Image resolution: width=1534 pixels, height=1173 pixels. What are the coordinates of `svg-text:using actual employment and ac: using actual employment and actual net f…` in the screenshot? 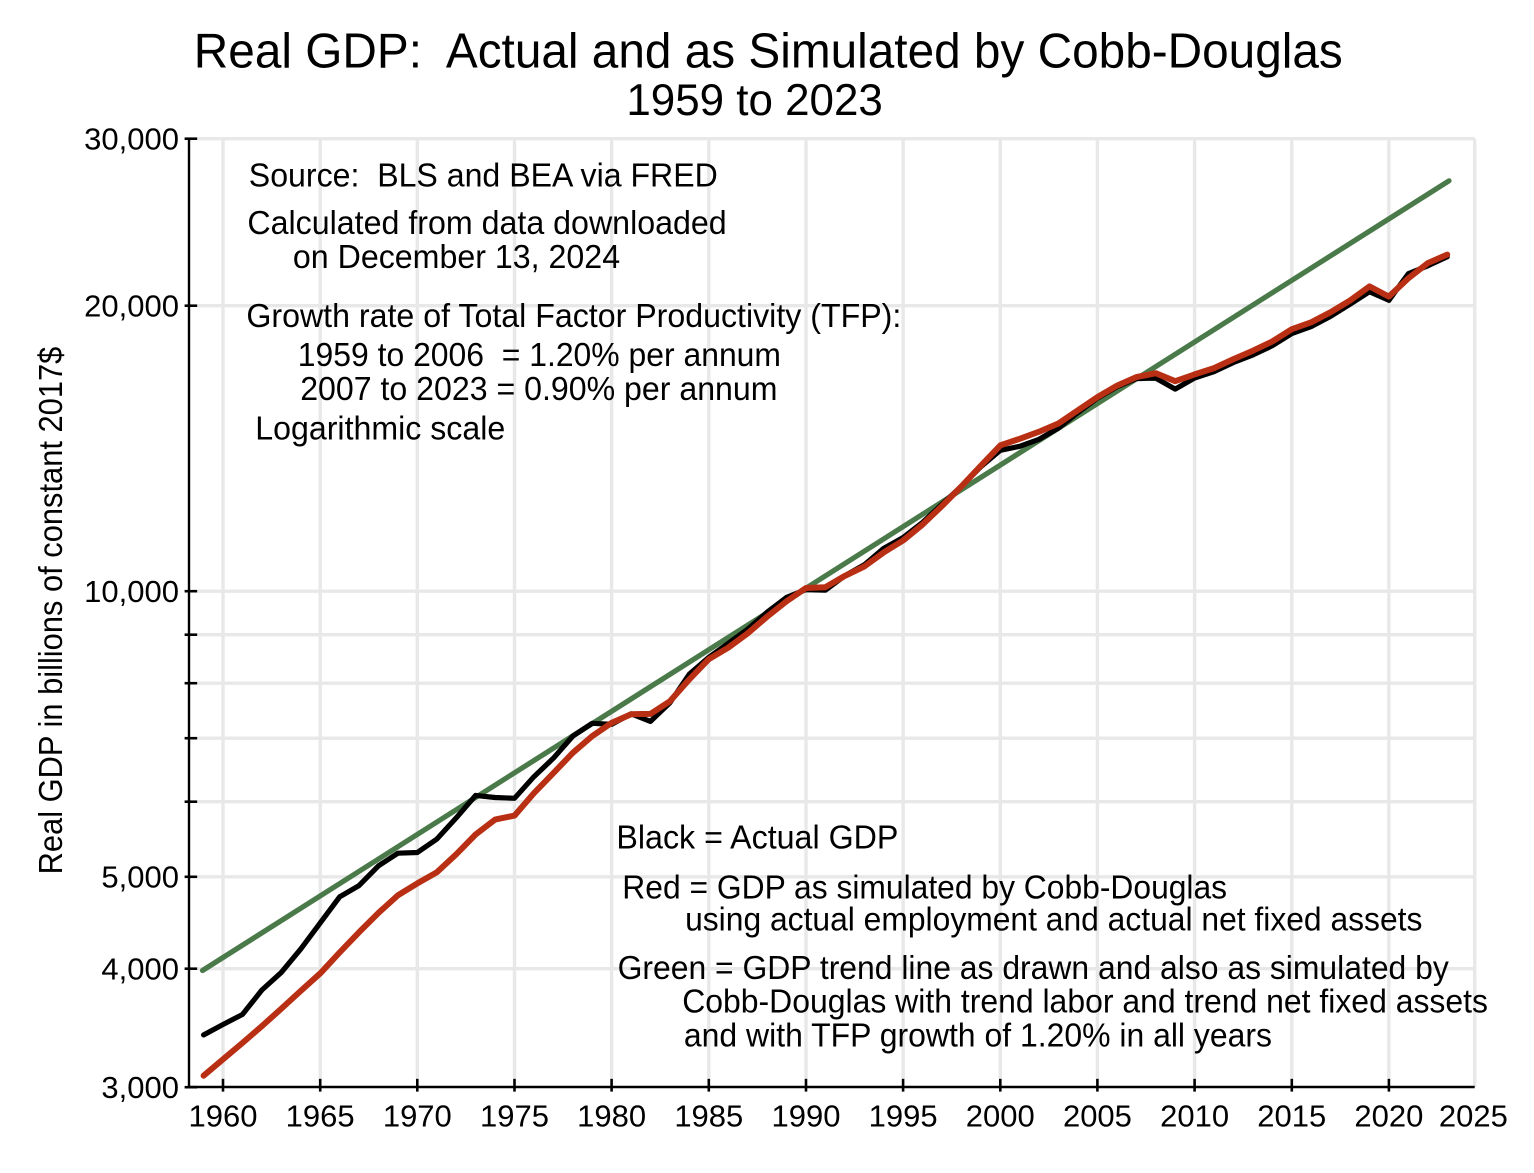 It's located at (1053, 918).